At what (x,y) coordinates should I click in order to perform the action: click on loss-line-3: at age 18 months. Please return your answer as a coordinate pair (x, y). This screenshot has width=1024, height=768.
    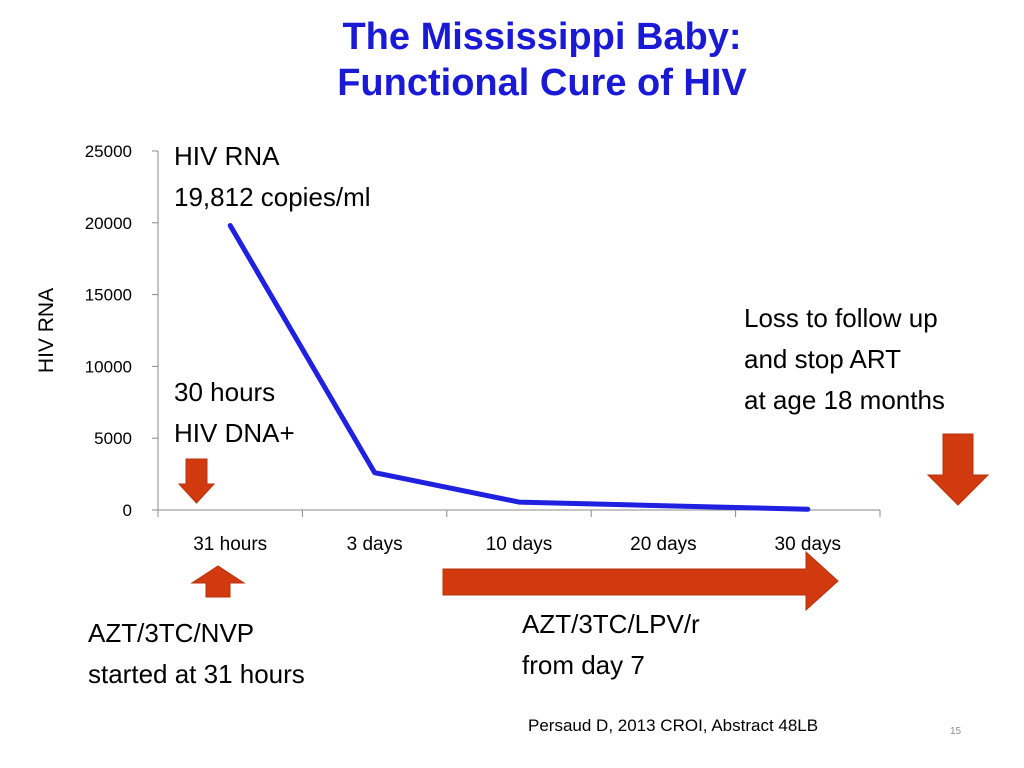
    Looking at the image, I should click on (844, 400).